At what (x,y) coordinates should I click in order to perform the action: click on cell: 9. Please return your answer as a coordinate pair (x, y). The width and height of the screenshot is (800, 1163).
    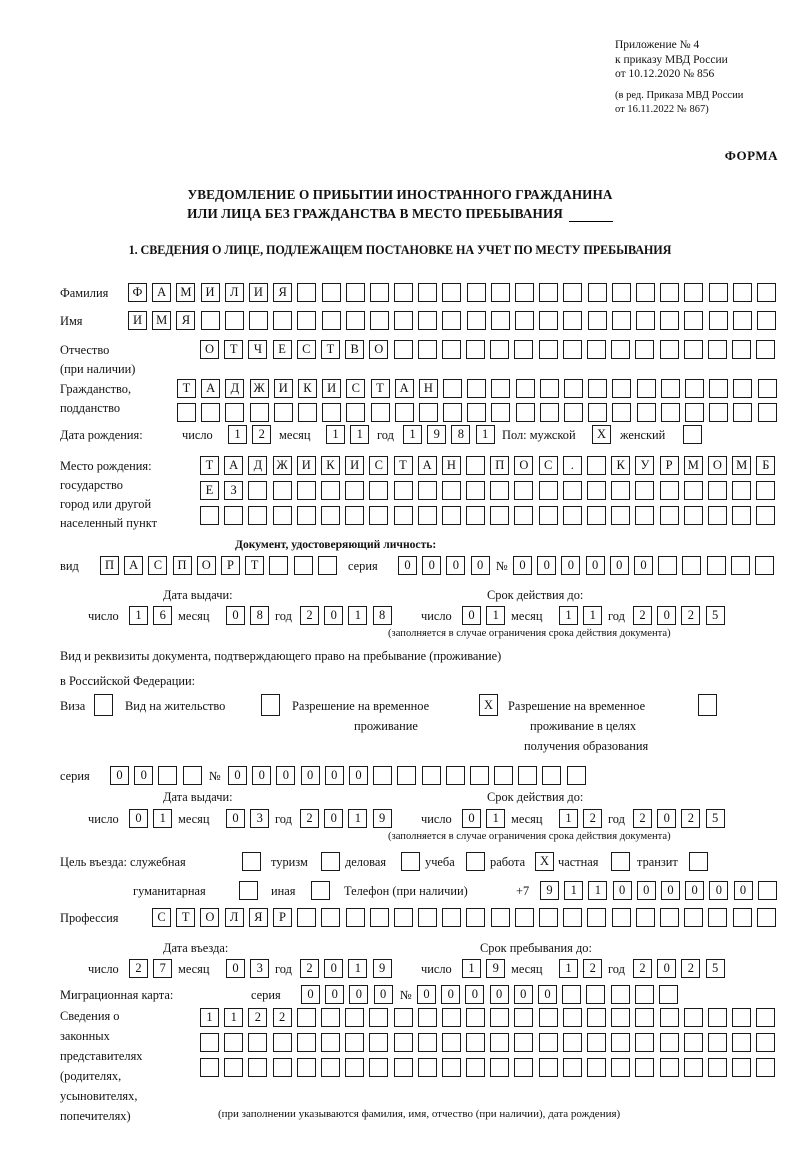
    Looking at the image, I should click on (496, 968).